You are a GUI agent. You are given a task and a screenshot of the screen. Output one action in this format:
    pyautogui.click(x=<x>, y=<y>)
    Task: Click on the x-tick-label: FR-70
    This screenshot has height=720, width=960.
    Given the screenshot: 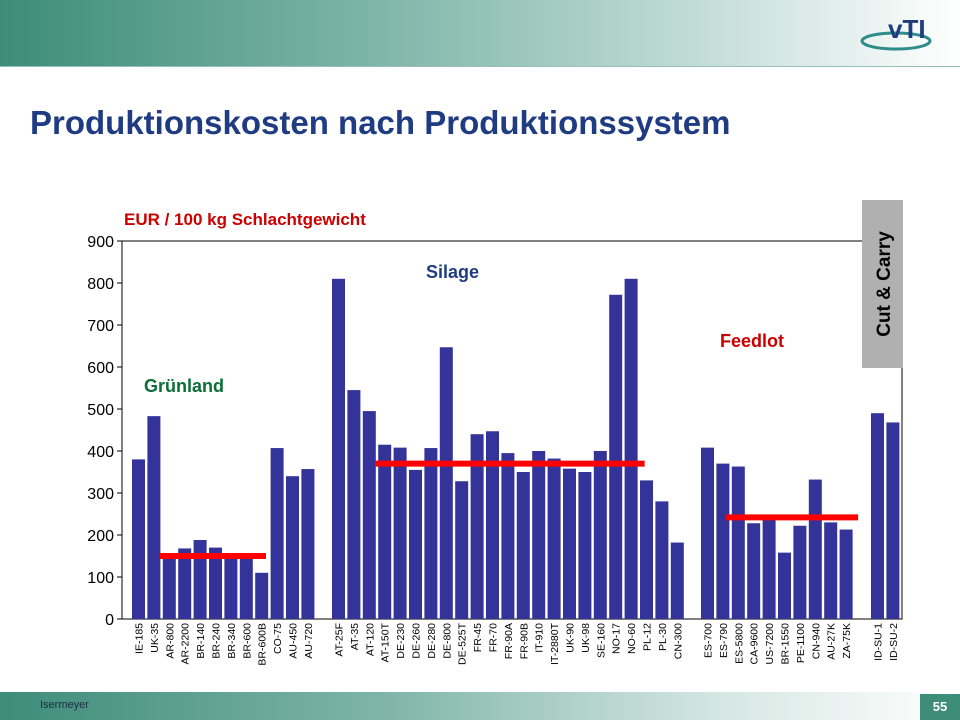 What is the action you would take?
    pyautogui.click(x=494, y=637)
    